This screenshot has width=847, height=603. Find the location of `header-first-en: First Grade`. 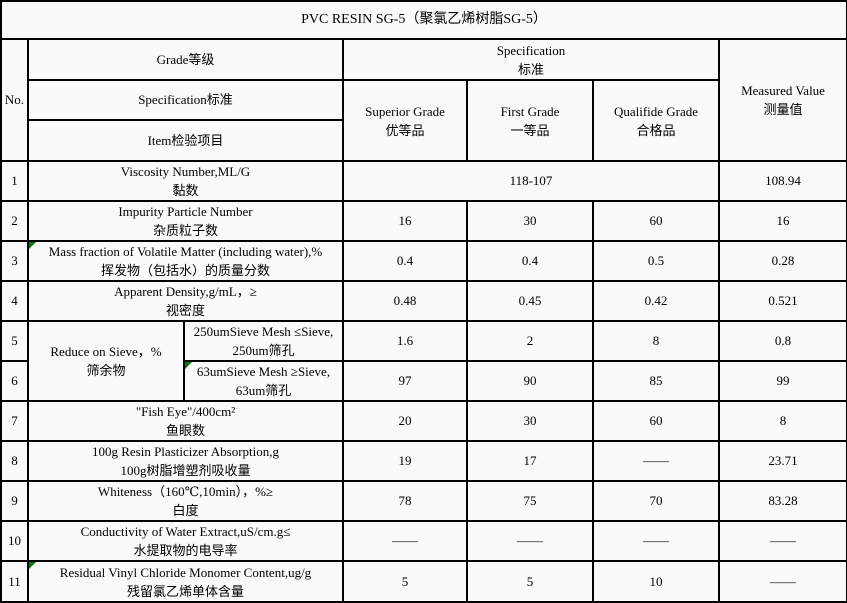

header-first-en: First Grade is located at coordinates (530, 111).